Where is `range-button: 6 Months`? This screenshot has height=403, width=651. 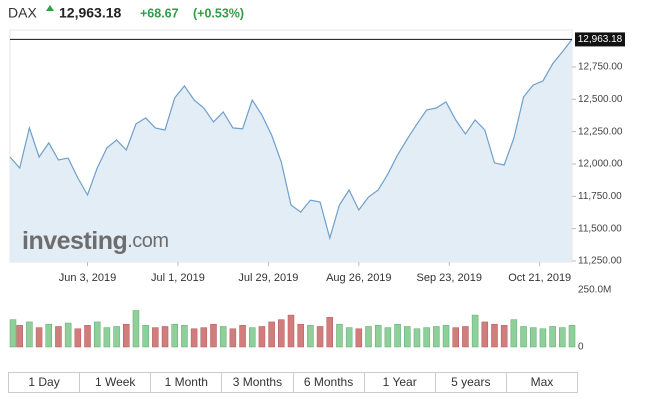
range-button: 6 Months is located at coordinates (329, 382).